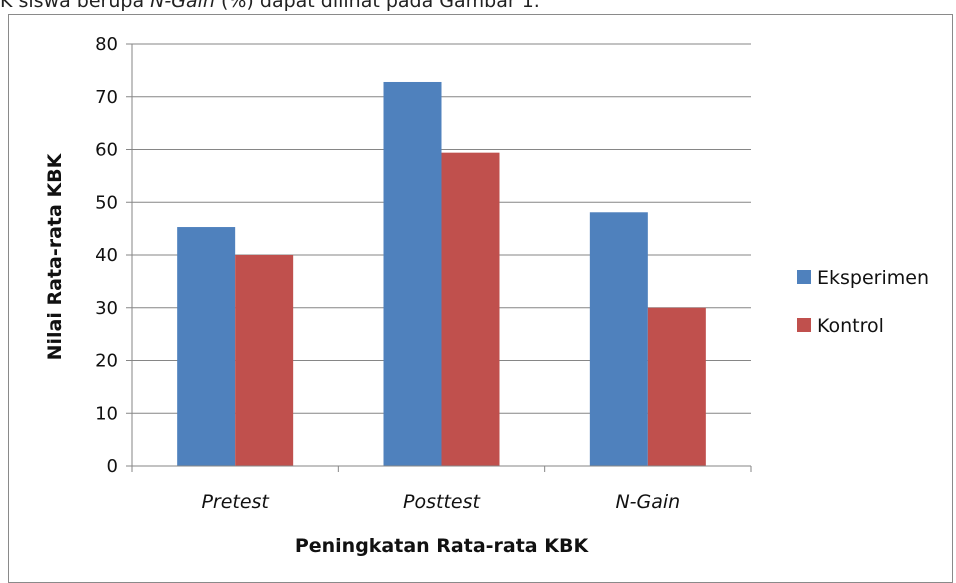 The height and width of the screenshot is (583, 956). What do you see at coordinates (412, 273) in the screenshot?
I see `bar-eksperimen-posttest` at bounding box center [412, 273].